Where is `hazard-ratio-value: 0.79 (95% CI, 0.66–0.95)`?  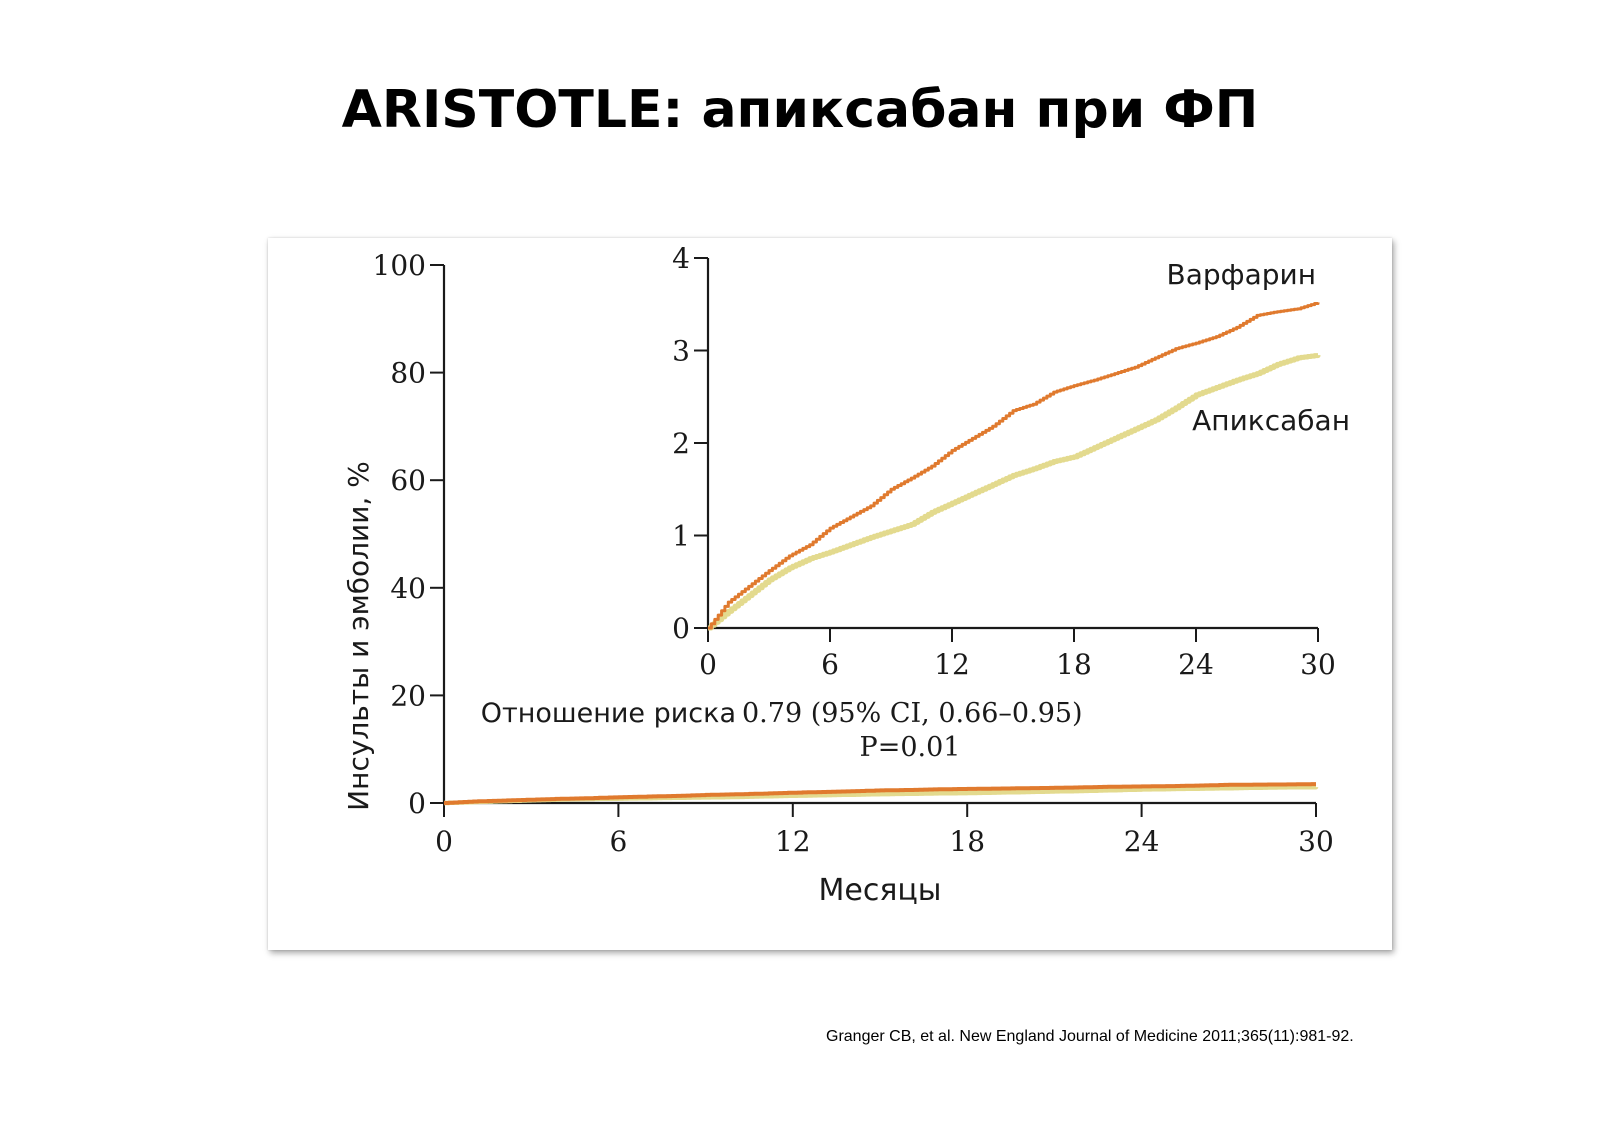
hazard-ratio-value: 0.79 (95% CI, 0.66–0.95) is located at coordinates (912, 713).